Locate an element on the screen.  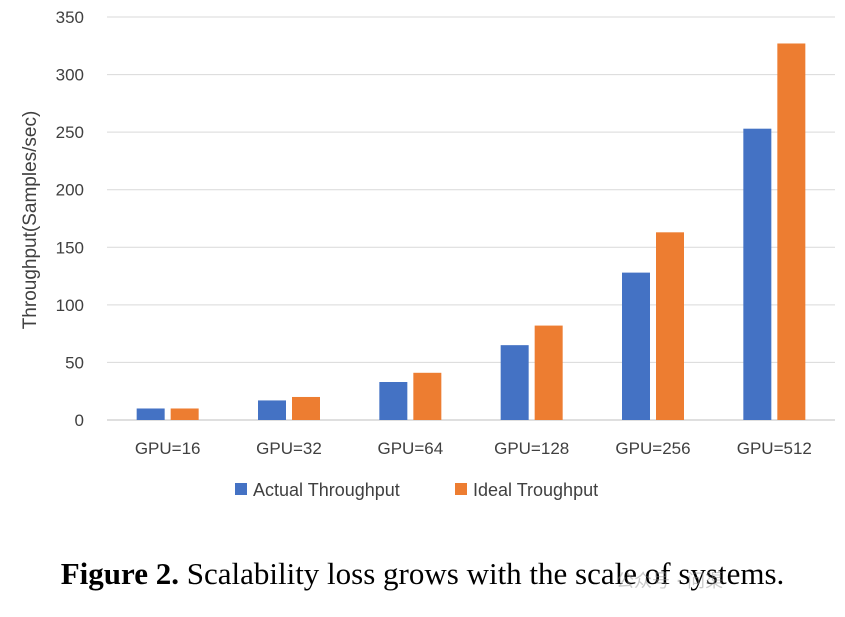
y-axis-title: Throughput(Samples/sec) is located at coordinates (30, 220).